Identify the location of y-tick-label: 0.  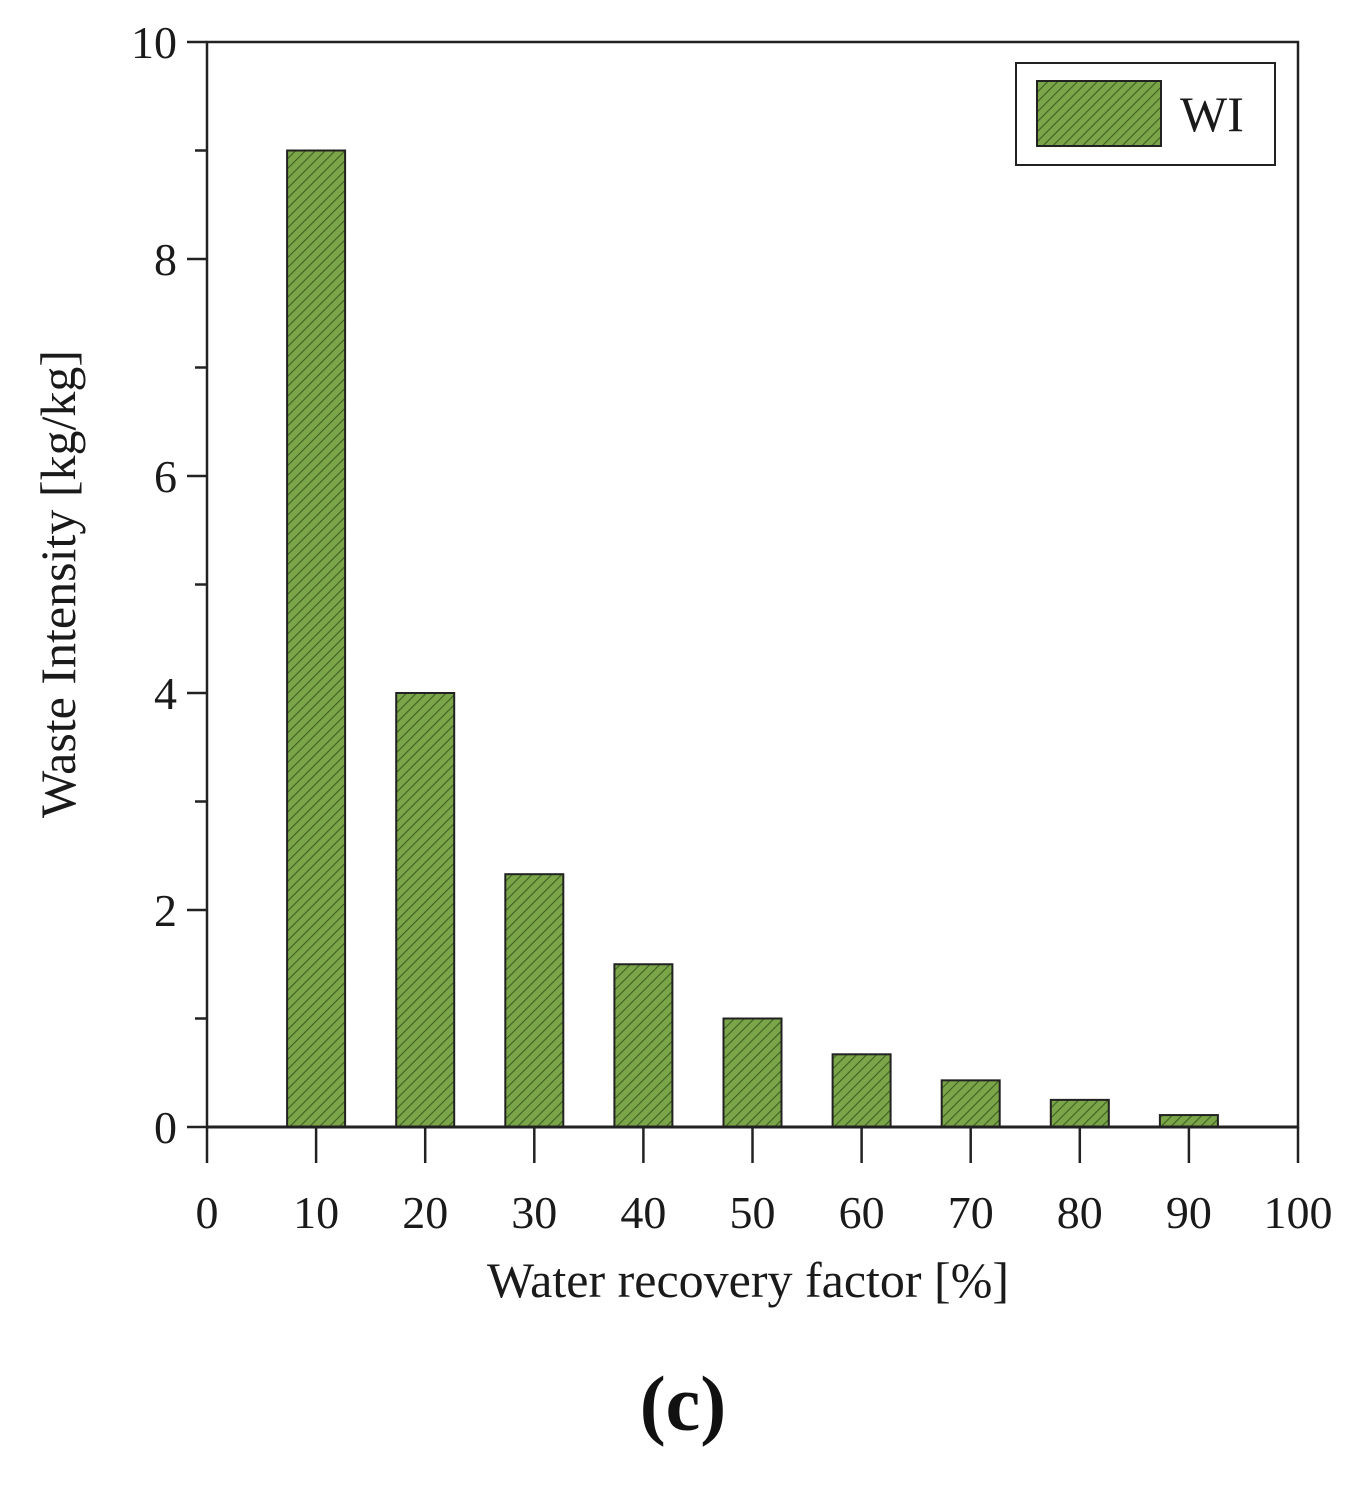
(165, 1127).